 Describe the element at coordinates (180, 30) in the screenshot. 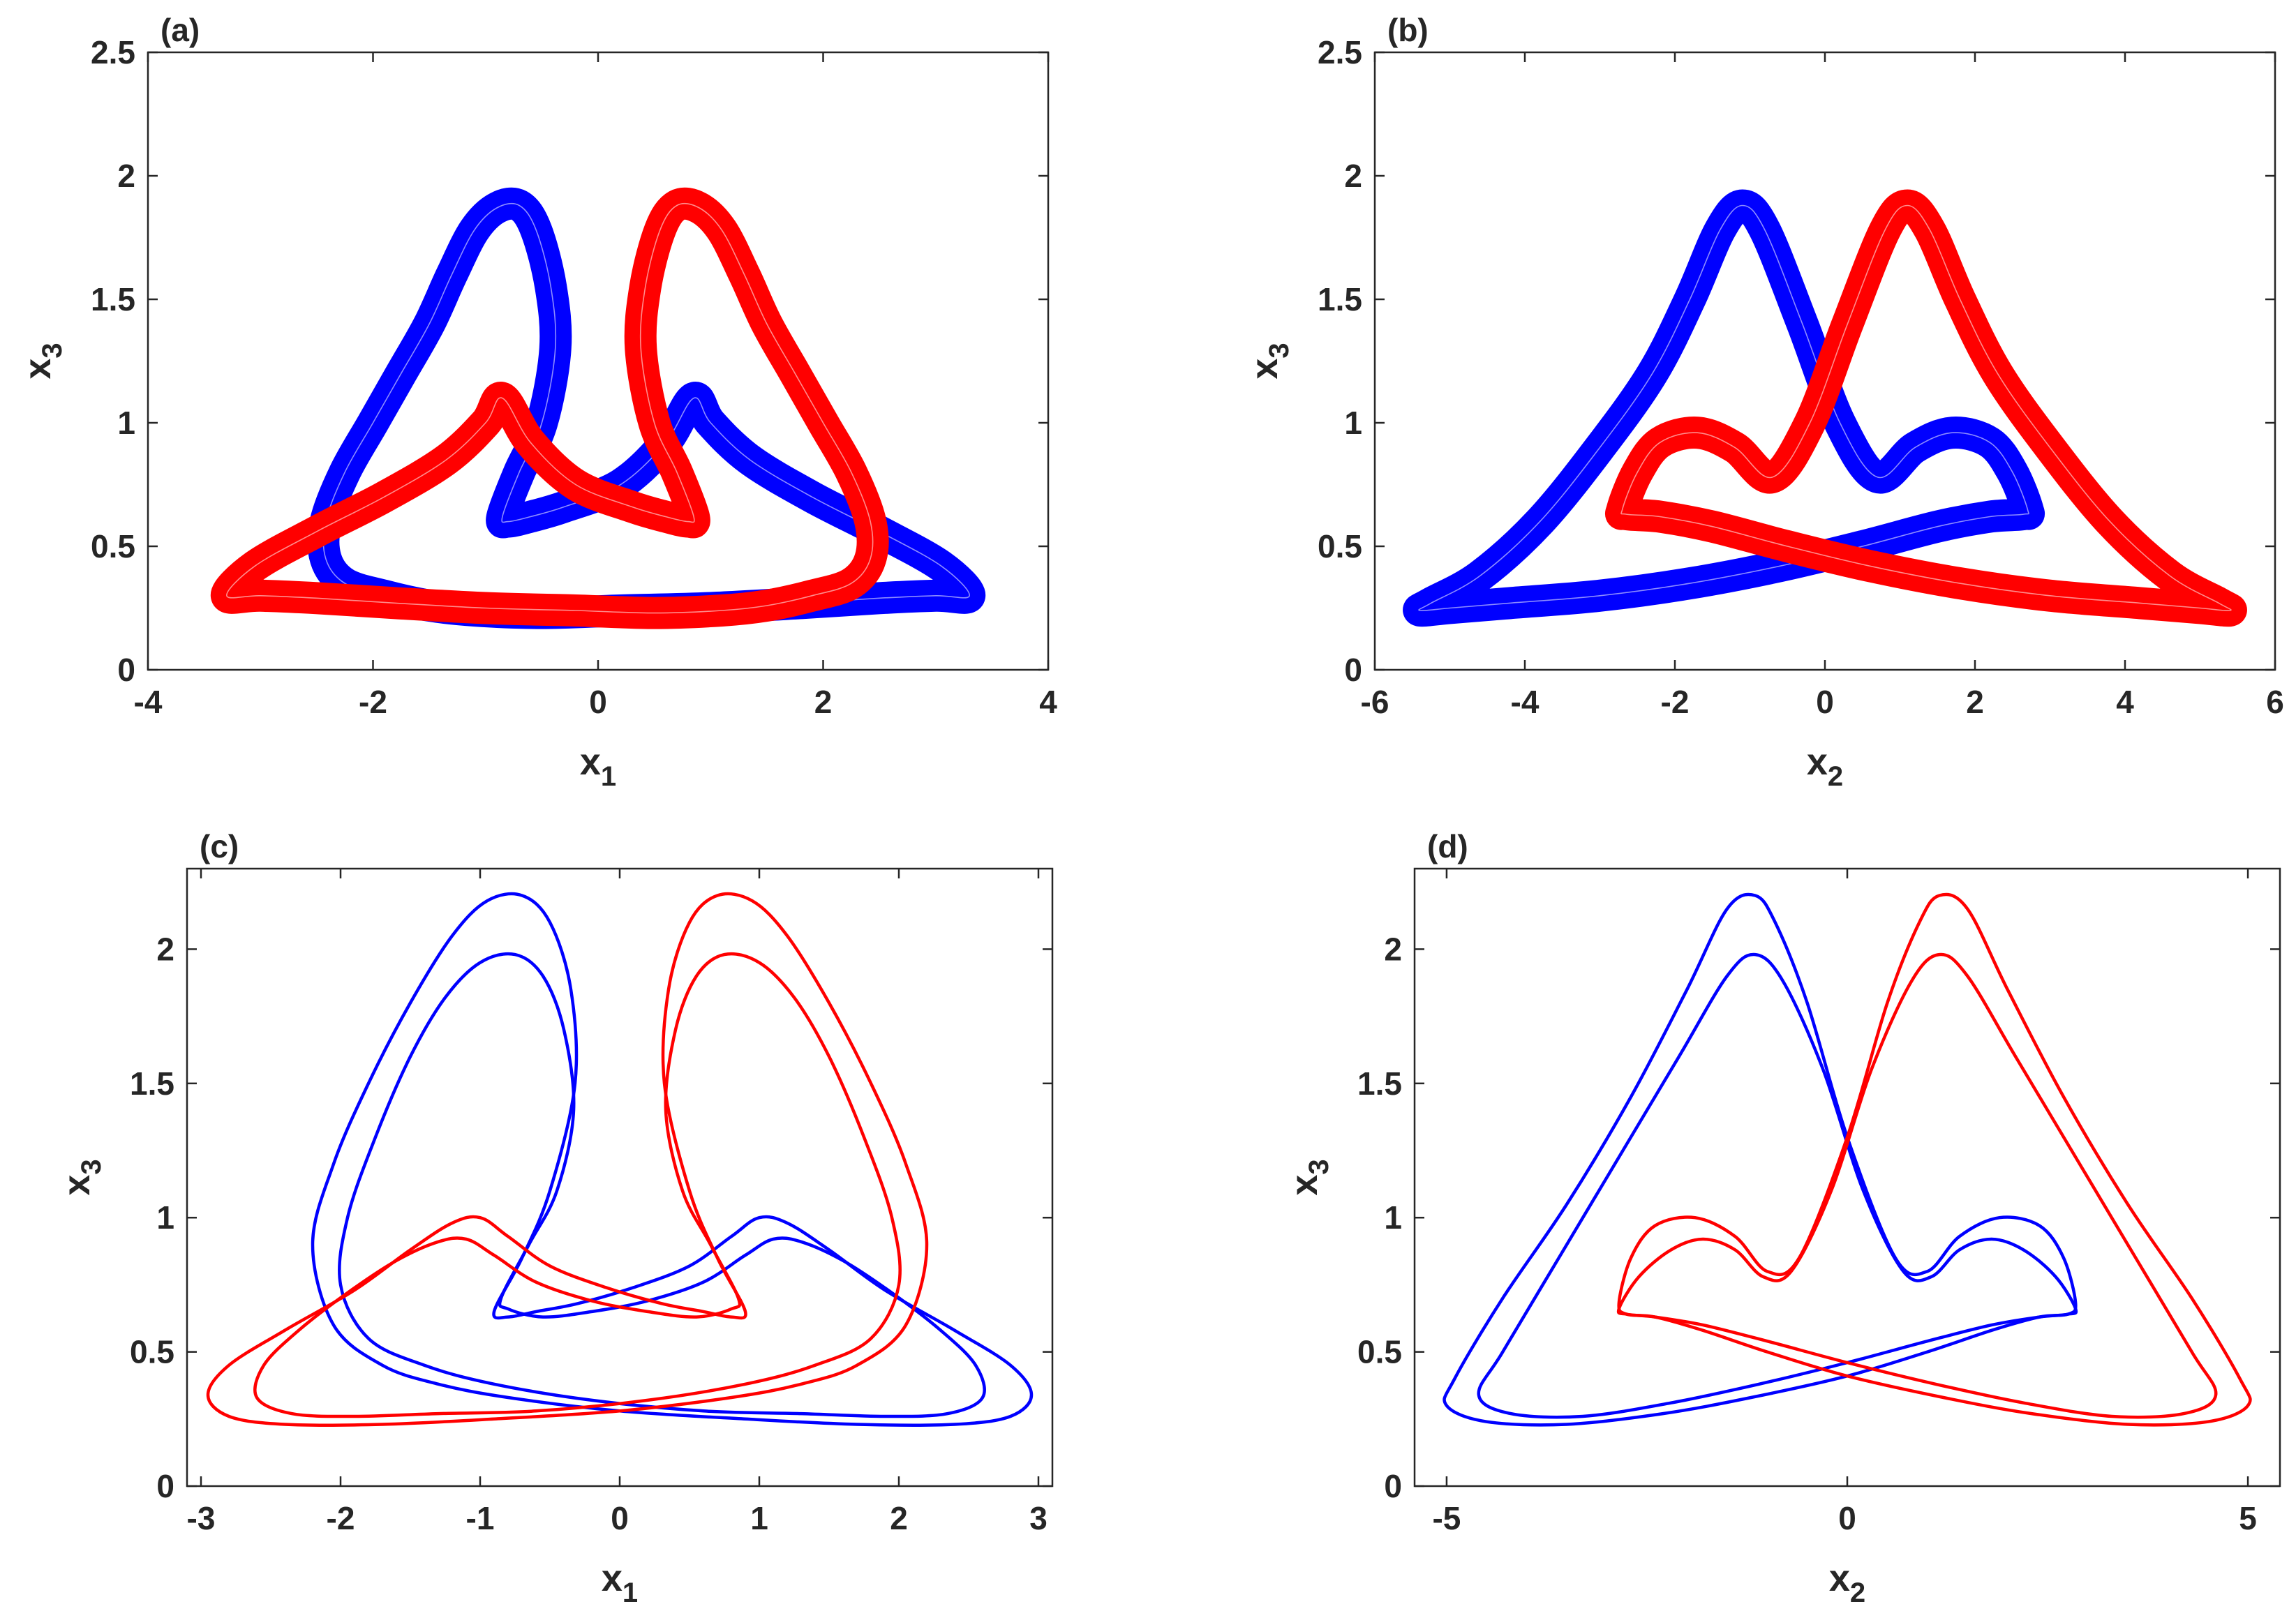

I see `panel-label: (a)` at that location.